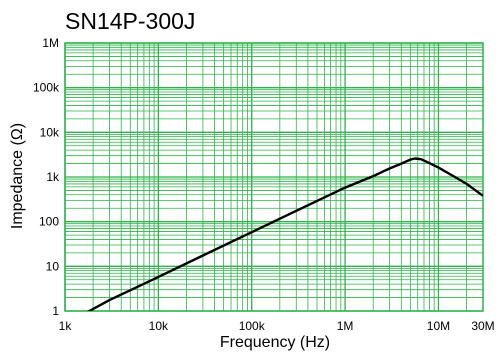  Describe the element at coordinates (50, 132) in the screenshot. I see `y-tick-label: 10k` at that location.